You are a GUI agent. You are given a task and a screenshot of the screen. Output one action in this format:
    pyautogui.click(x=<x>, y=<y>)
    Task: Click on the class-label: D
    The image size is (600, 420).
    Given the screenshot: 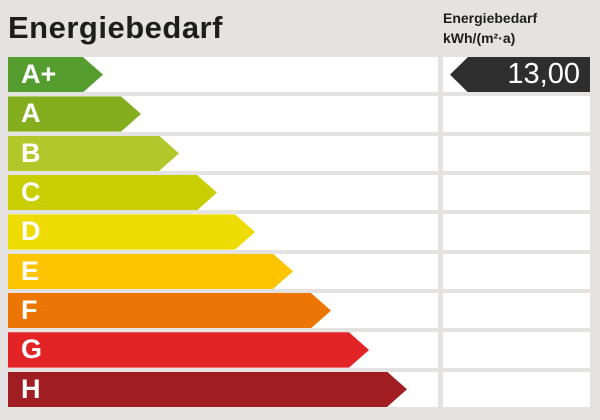 What is the action you would take?
    pyautogui.click(x=31, y=231)
    